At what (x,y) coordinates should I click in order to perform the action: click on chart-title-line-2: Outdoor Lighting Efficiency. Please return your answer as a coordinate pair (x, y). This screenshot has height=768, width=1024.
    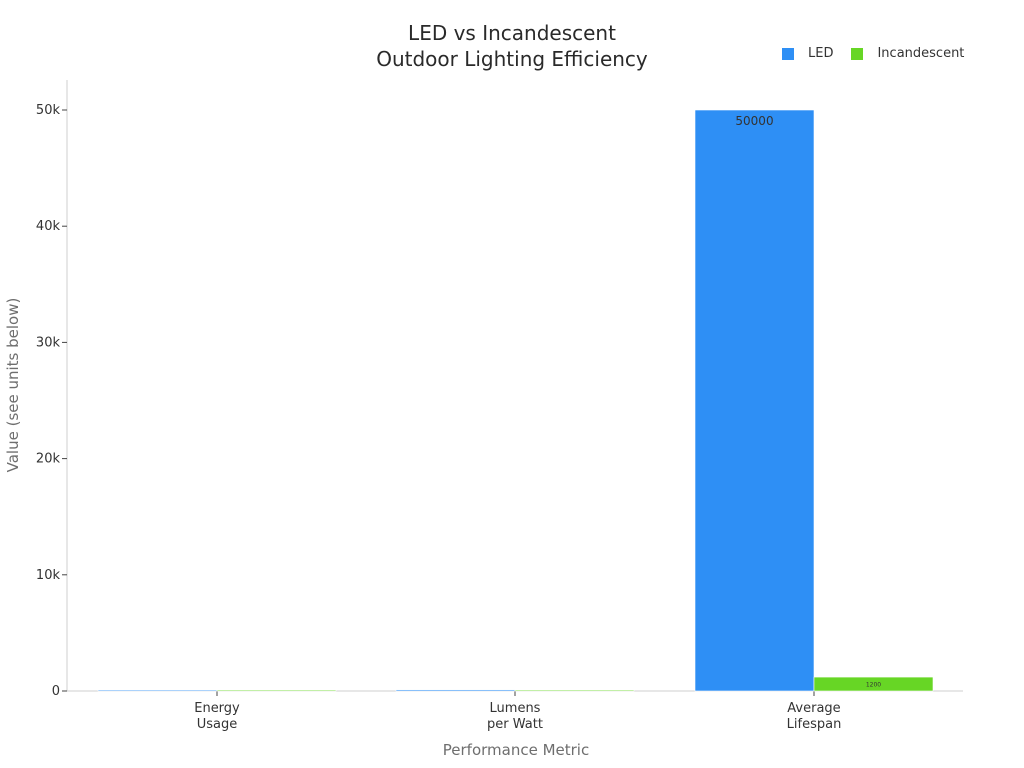
    Looking at the image, I should click on (512, 59).